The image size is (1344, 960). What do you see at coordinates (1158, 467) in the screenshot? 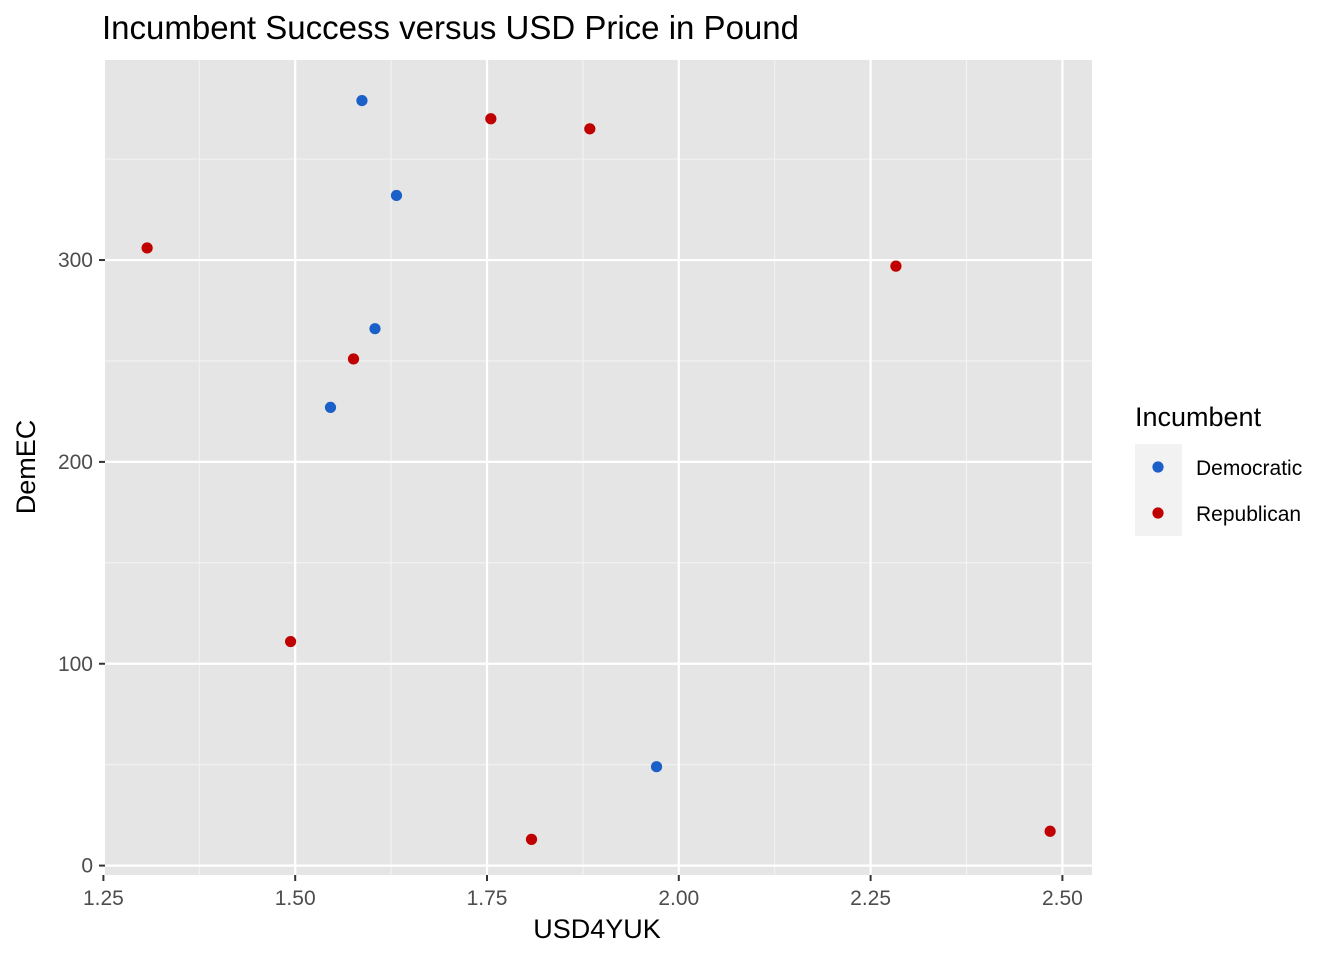
I see `legend-key-democratic` at bounding box center [1158, 467].